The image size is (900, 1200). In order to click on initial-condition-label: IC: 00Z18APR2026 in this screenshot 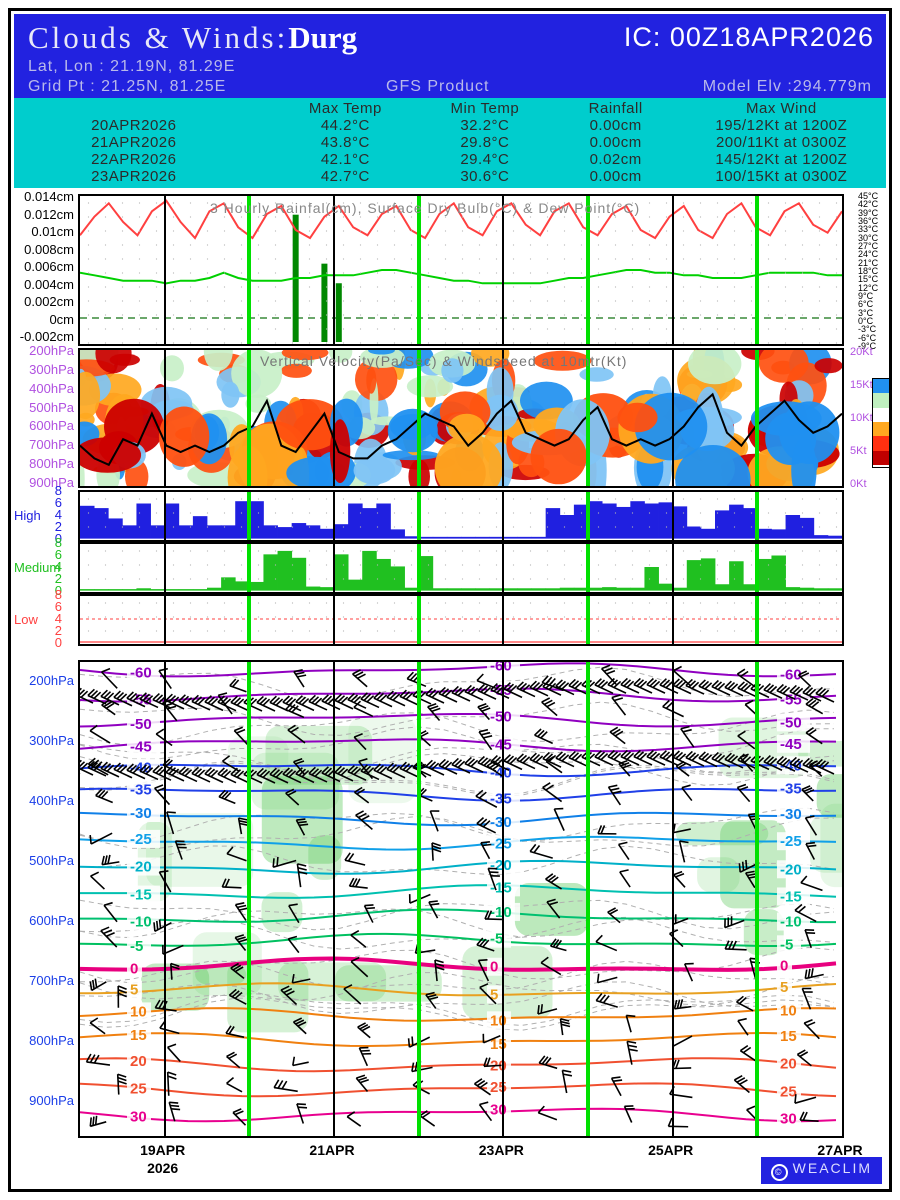, I will do `click(748, 37)`.